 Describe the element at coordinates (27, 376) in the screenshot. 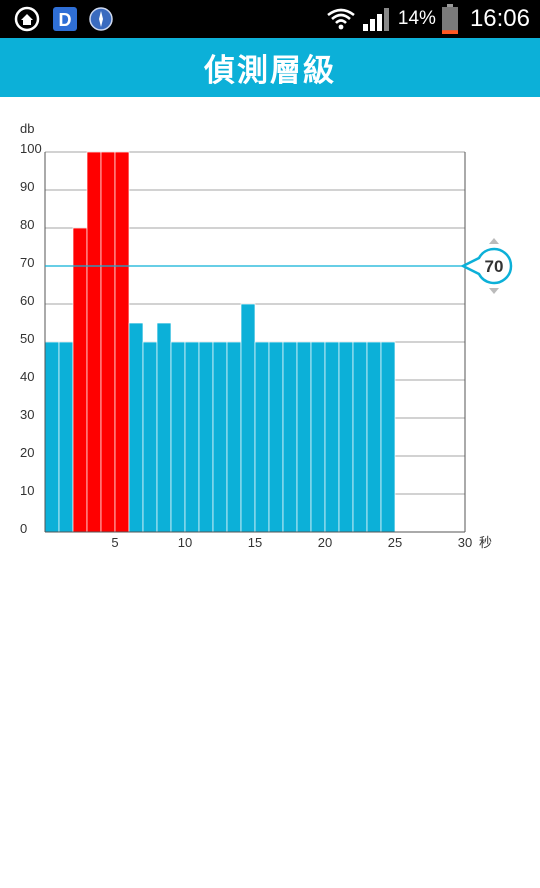

I see `y-tick-label: 40` at that location.